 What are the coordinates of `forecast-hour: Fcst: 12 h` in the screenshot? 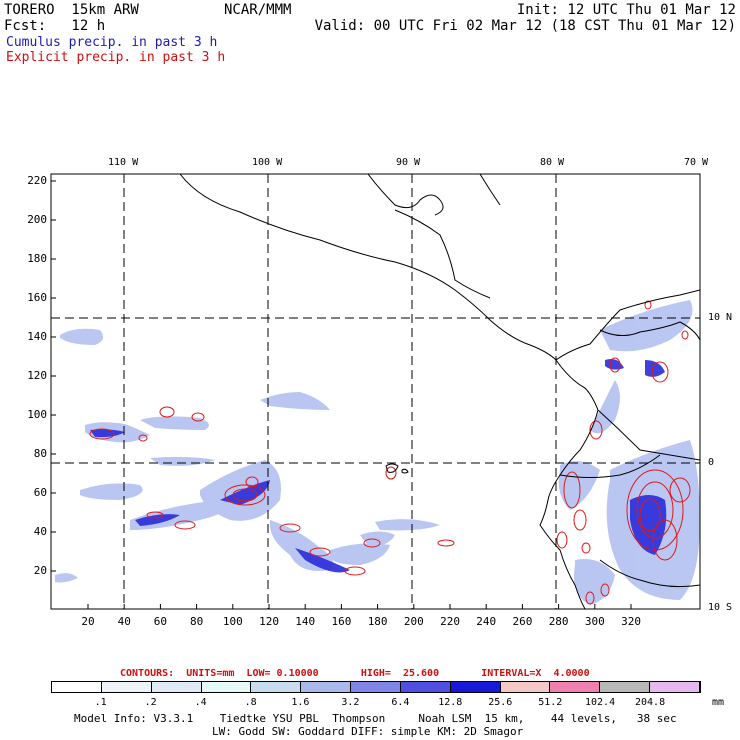 It's located at (55, 26).